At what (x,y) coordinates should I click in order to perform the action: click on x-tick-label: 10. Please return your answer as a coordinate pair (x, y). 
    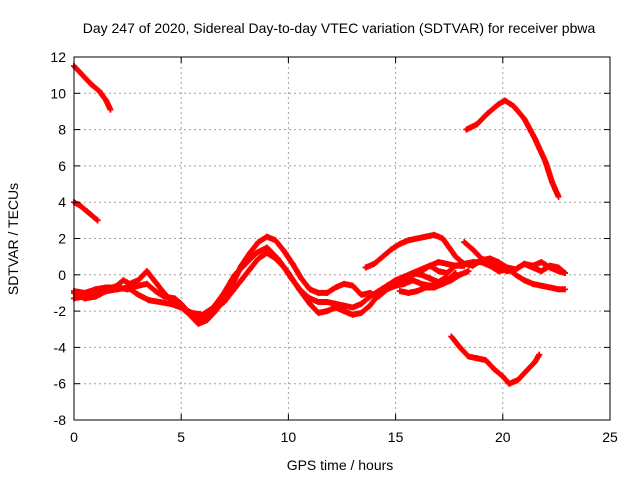
    Looking at the image, I should click on (289, 437).